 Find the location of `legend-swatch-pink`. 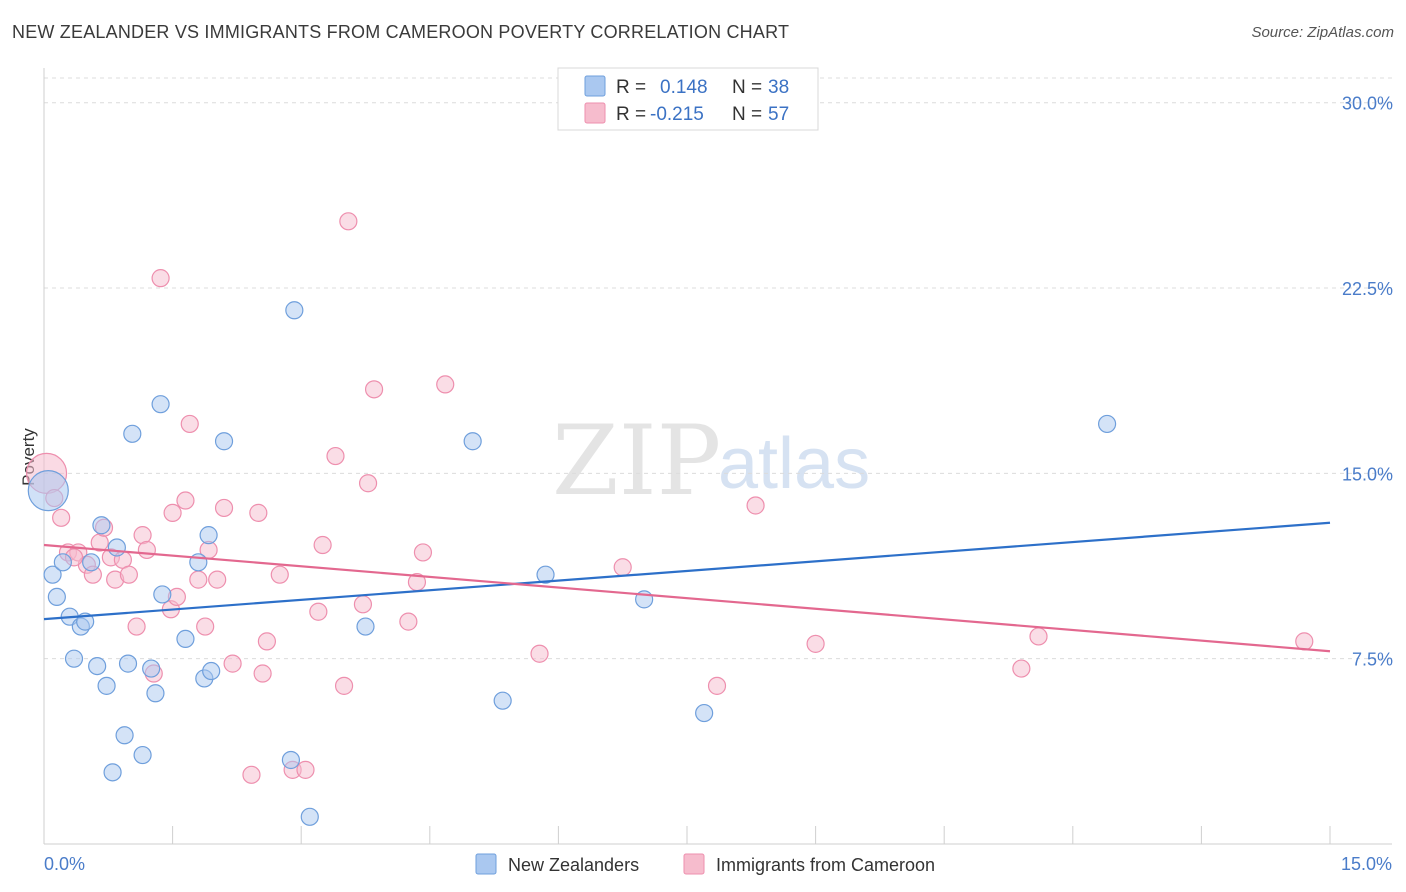

legend-swatch-pink is located at coordinates (595, 113).